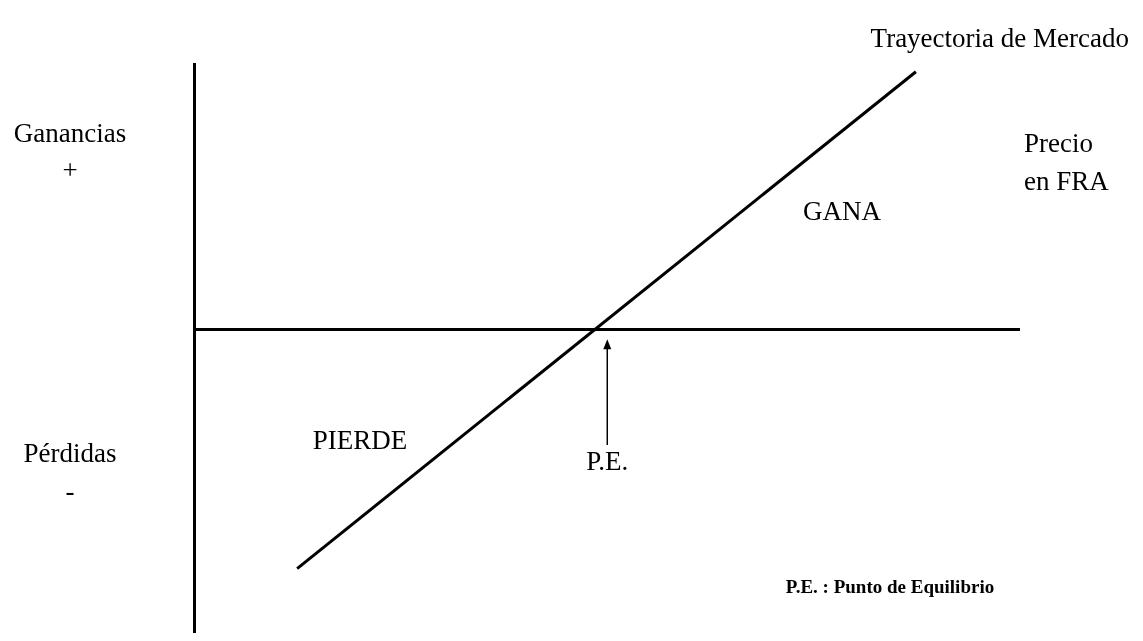  Describe the element at coordinates (1067, 162) in the screenshot. I see `x-axis-title: Precio en FRA` at that location.